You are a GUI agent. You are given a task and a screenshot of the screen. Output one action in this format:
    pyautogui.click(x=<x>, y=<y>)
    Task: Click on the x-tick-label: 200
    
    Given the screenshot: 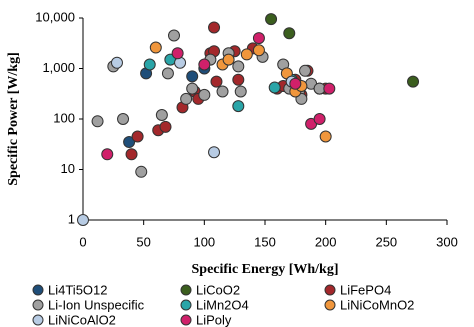 What is the action you would take?
    pyautogui.click(x=326, y=241)
    